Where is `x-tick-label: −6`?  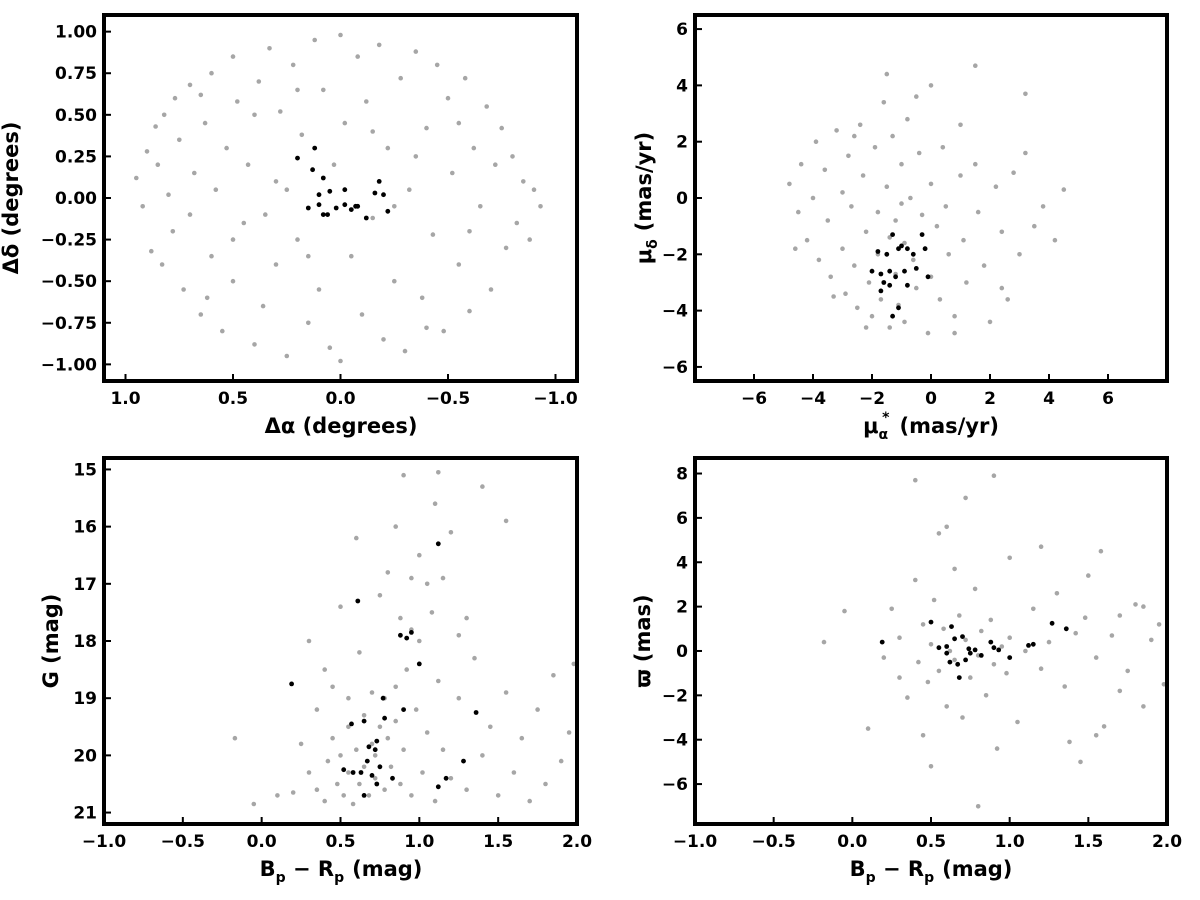
x-tick-label: −6 is located at coordinates (754, 399).